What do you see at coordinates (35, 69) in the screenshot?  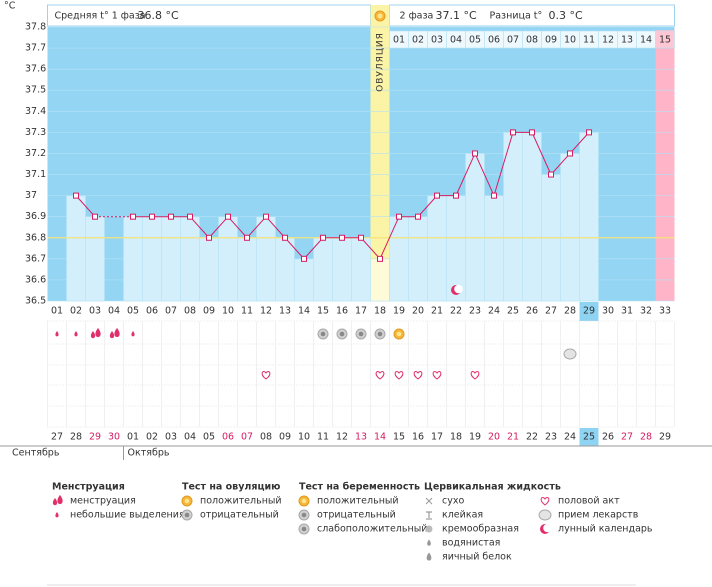 I see `y-tick-label: 37.6` at bounding box center [35, 69].